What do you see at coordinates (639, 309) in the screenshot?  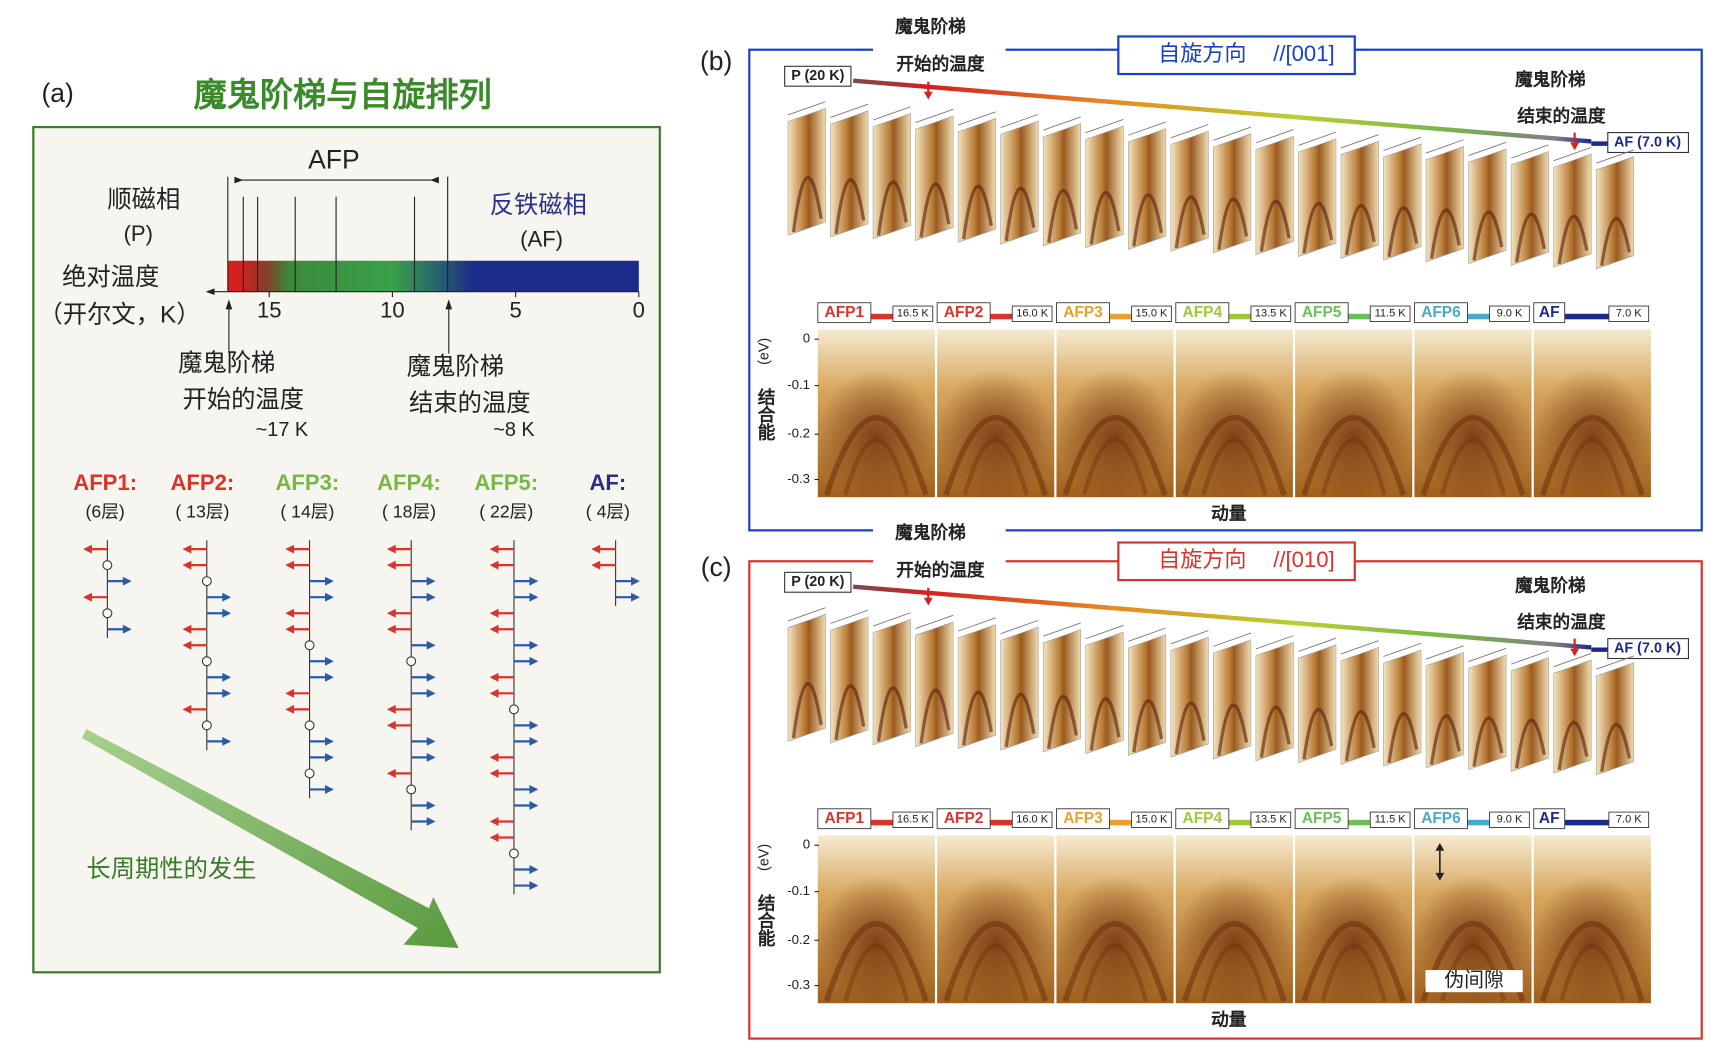 I see `tick-label: 0` at bounding box center [639, 309].